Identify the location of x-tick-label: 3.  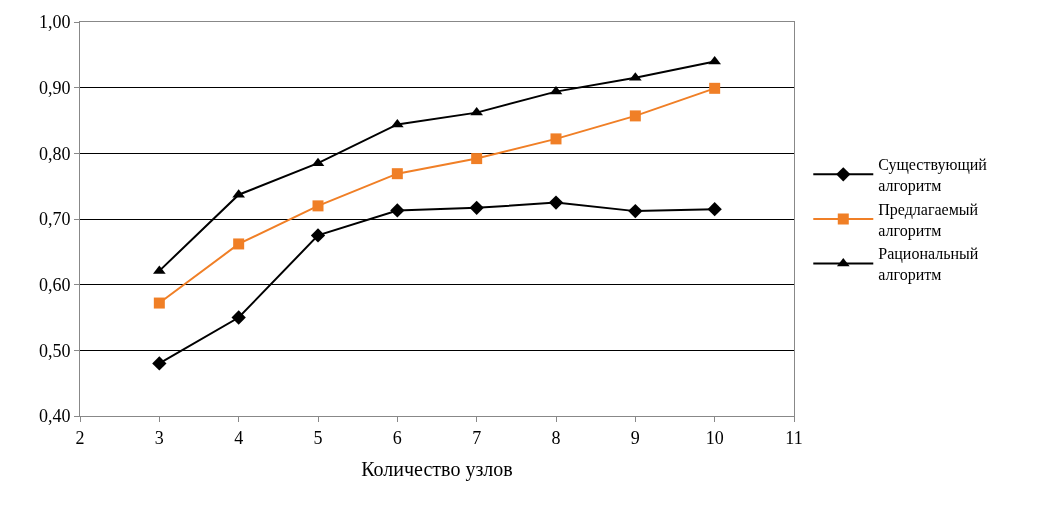
(159, 437).